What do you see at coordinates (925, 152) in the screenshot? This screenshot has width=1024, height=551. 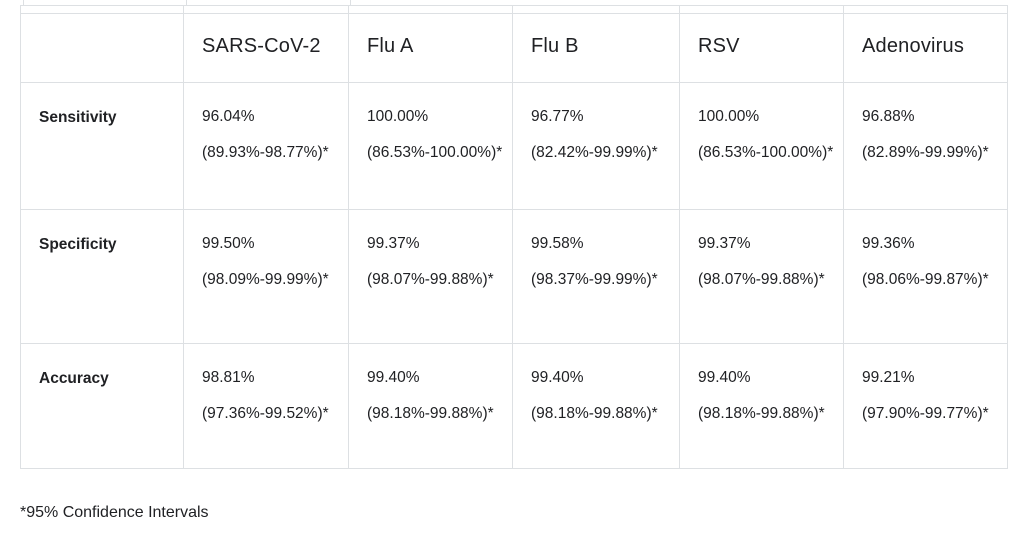 I see `cell-confidence-interval: (82.89%-99.99%)*` at bounding box center [925, 152].